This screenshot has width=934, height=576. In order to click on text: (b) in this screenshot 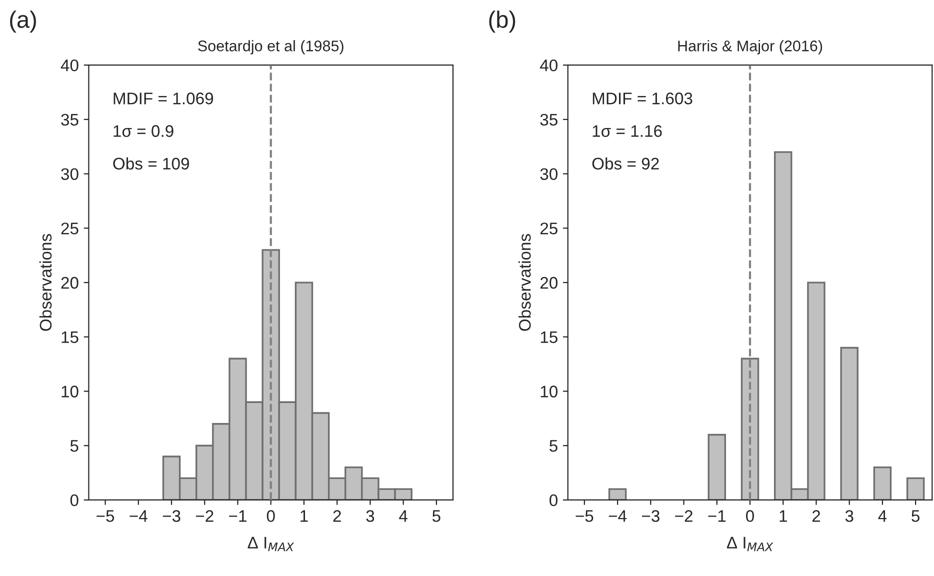, I will do `click(502, 21)`.